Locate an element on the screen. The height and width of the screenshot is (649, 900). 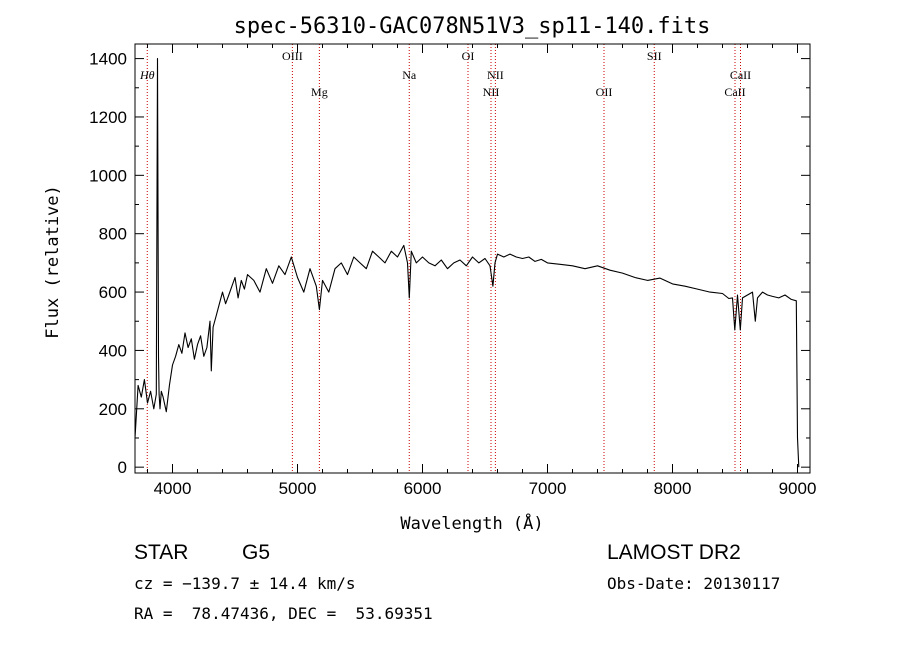
object-type: STAR is located at coordinates (161, 552).